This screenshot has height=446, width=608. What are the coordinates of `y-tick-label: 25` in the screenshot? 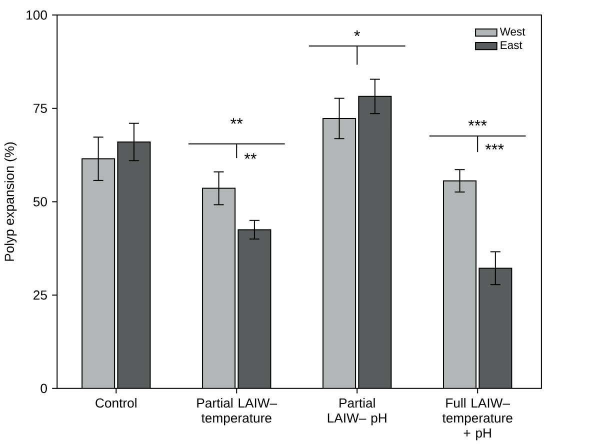 It's located at (40, 295).